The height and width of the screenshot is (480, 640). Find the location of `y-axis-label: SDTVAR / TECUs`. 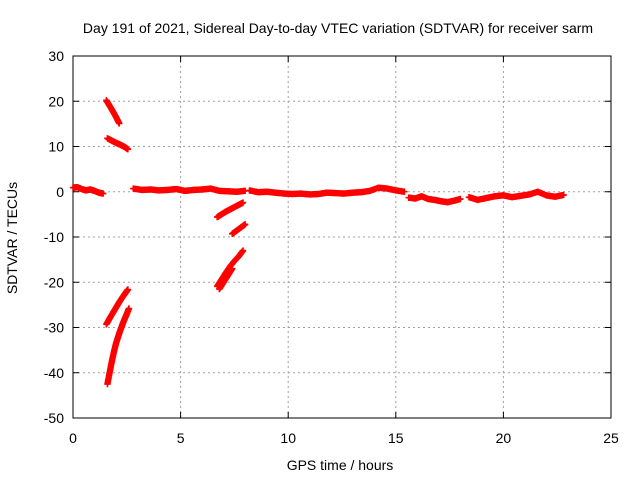

y-axis-label: SDTVAR / TECUs is located at coordinates (12, 238).